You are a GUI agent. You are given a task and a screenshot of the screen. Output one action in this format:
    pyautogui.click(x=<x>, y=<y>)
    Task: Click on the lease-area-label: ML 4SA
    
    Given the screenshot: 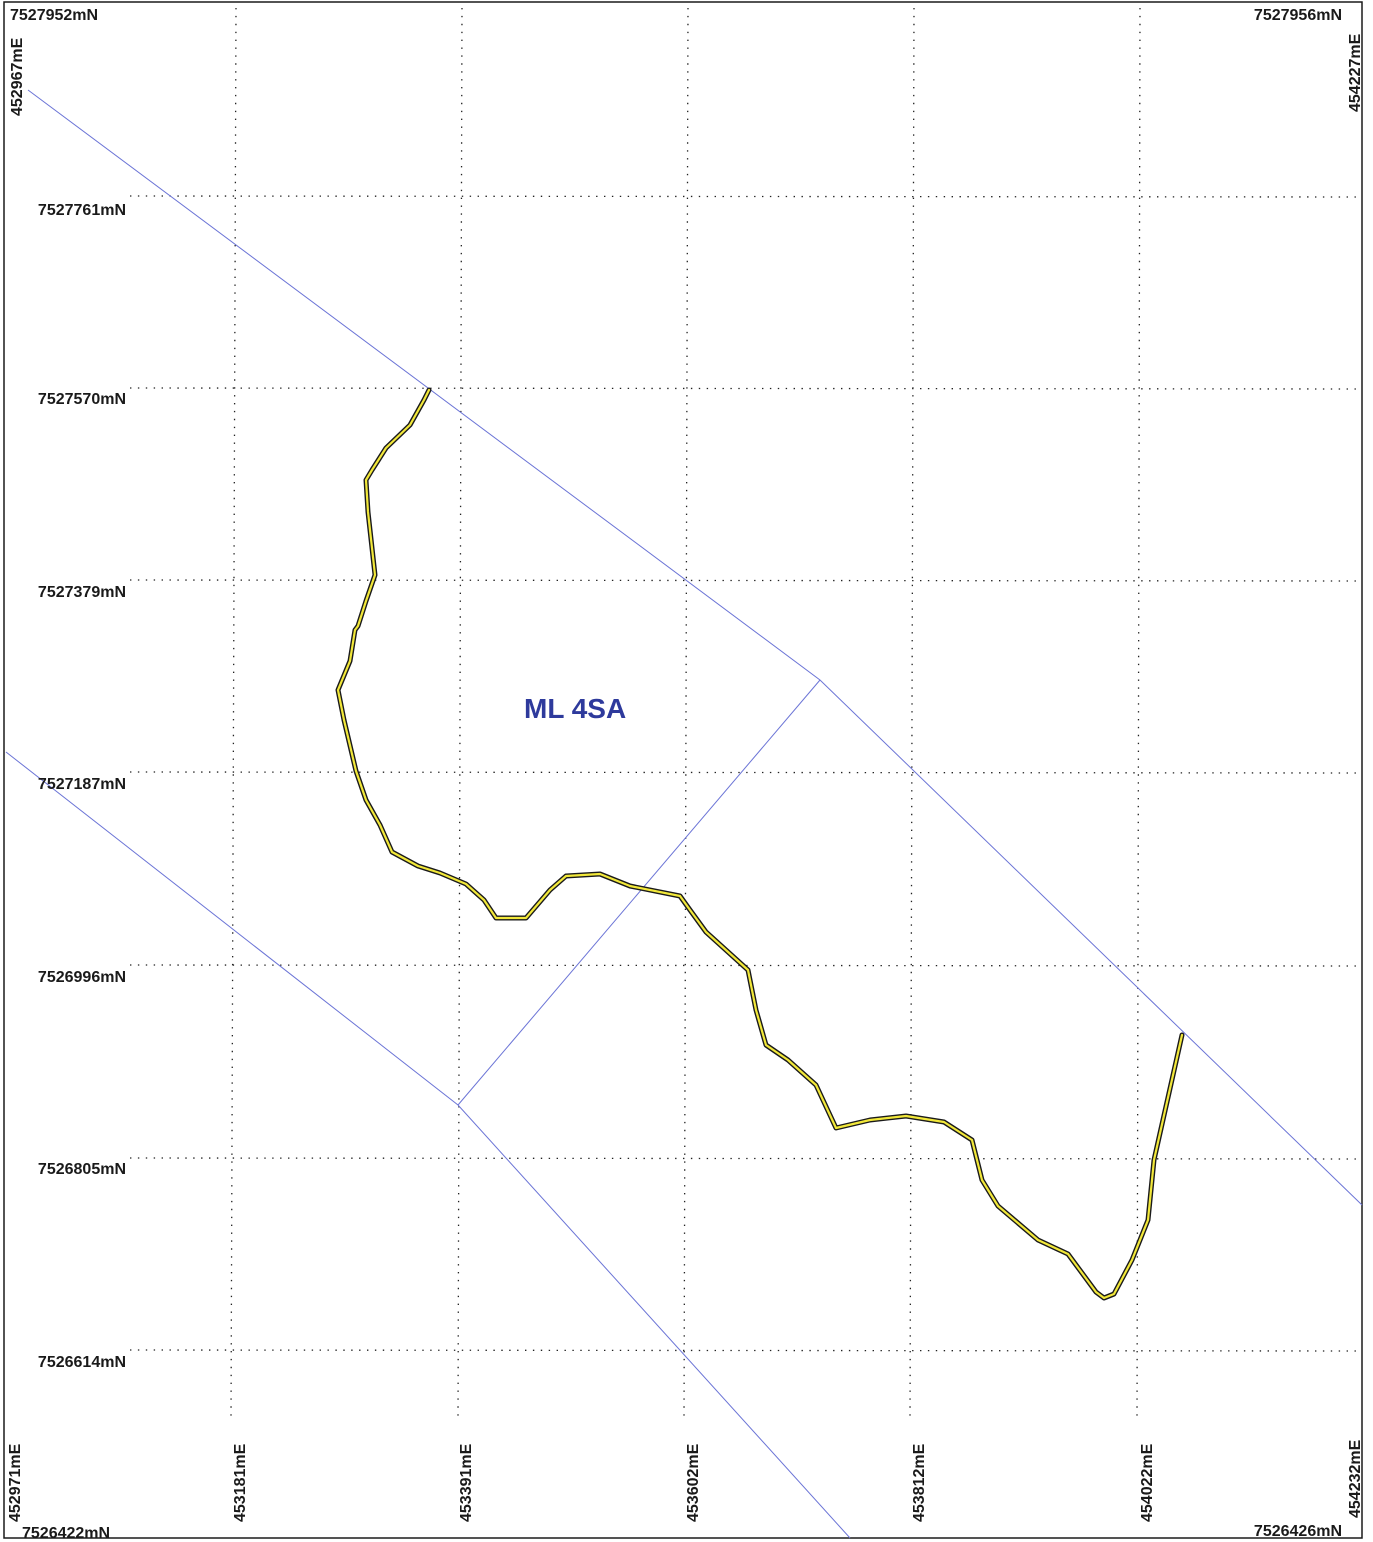 What is the action you would take?
    pyautogui.click(x=575, y=708)
    